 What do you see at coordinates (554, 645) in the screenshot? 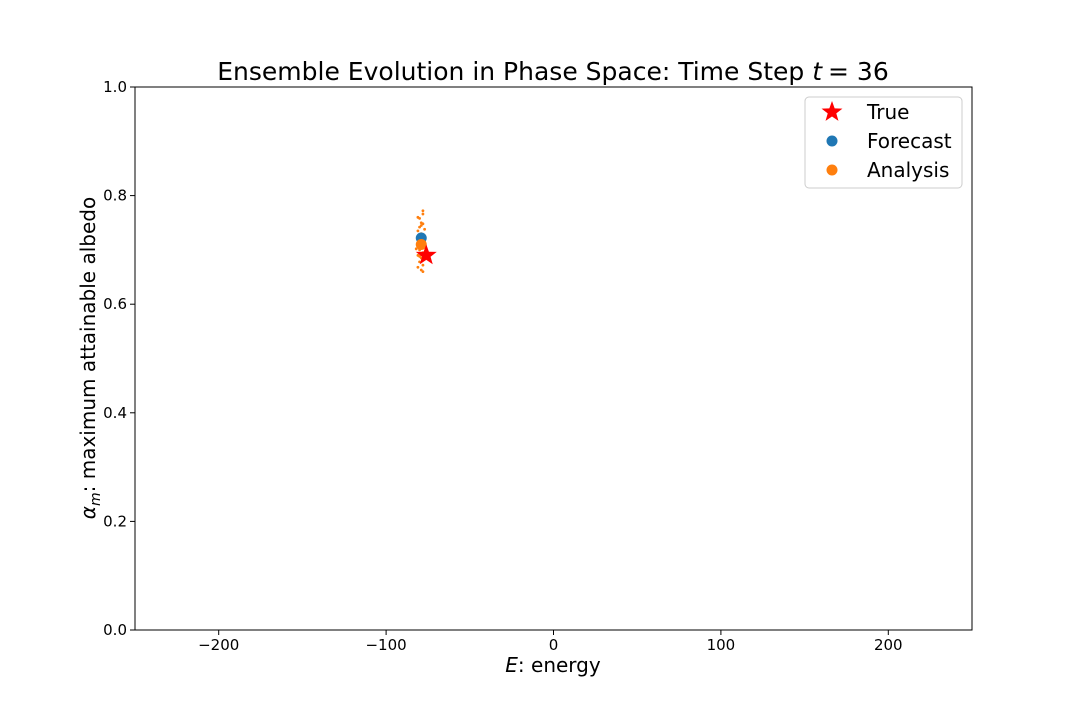
I see `x-tick-label: 0` at bounding box center [554, 645].